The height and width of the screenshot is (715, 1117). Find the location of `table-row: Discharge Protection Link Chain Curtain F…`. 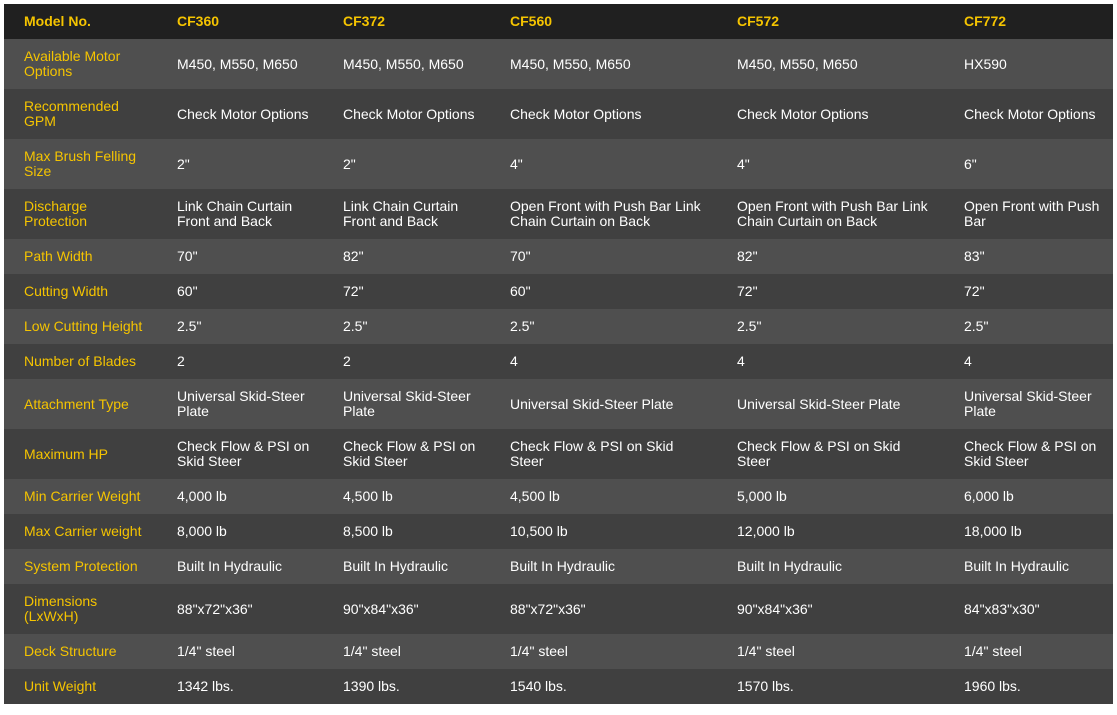

table-row: Discharge Protection Link Chain Curtain F… is located at coordinates (558, 214).